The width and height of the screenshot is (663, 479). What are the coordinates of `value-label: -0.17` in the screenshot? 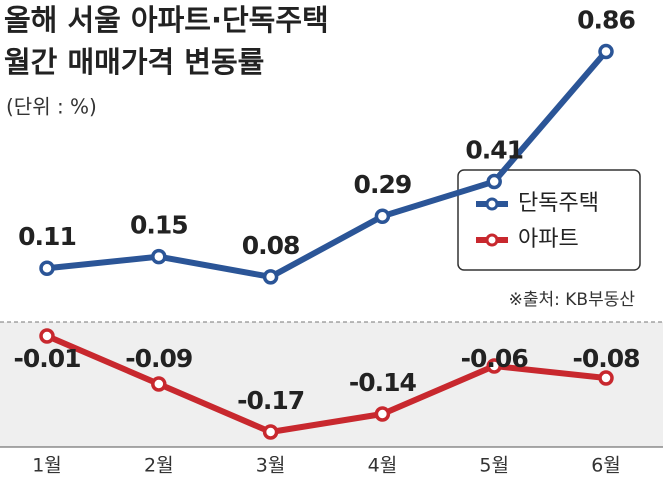 It's located at (270, 400).